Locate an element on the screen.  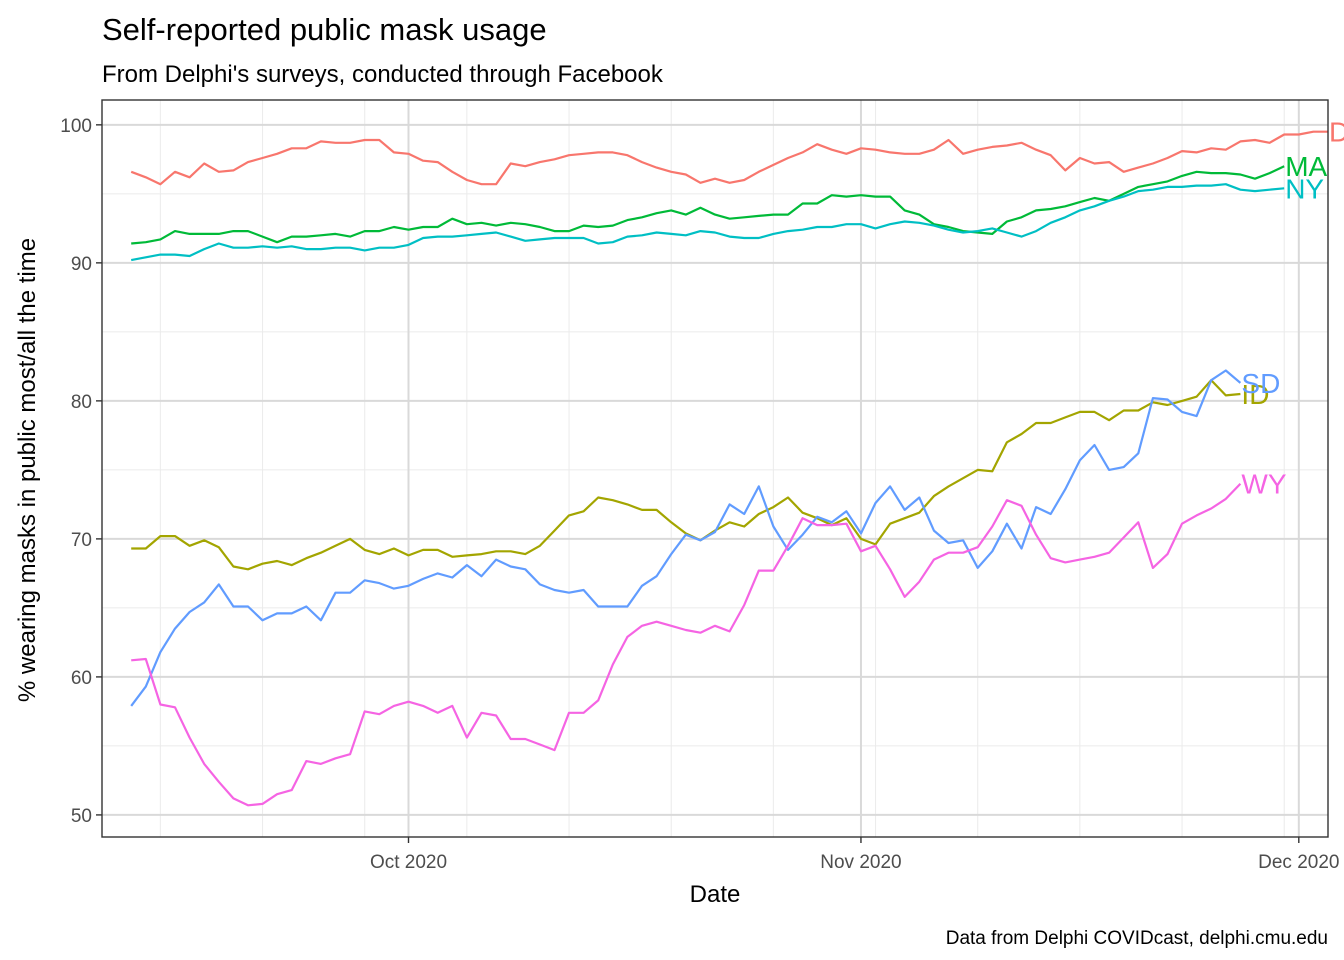
x-tick-label: Dec 2020 is located at coordinates (1298, 862).